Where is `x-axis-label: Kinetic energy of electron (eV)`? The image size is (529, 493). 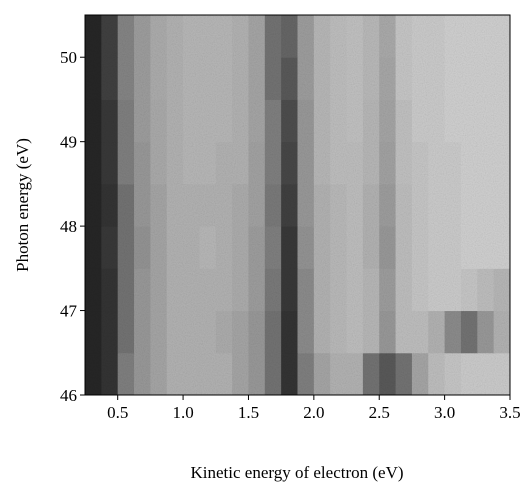
x-axis-label: Kinetic energy of electron (eV) is located at coordinates (296, 472).